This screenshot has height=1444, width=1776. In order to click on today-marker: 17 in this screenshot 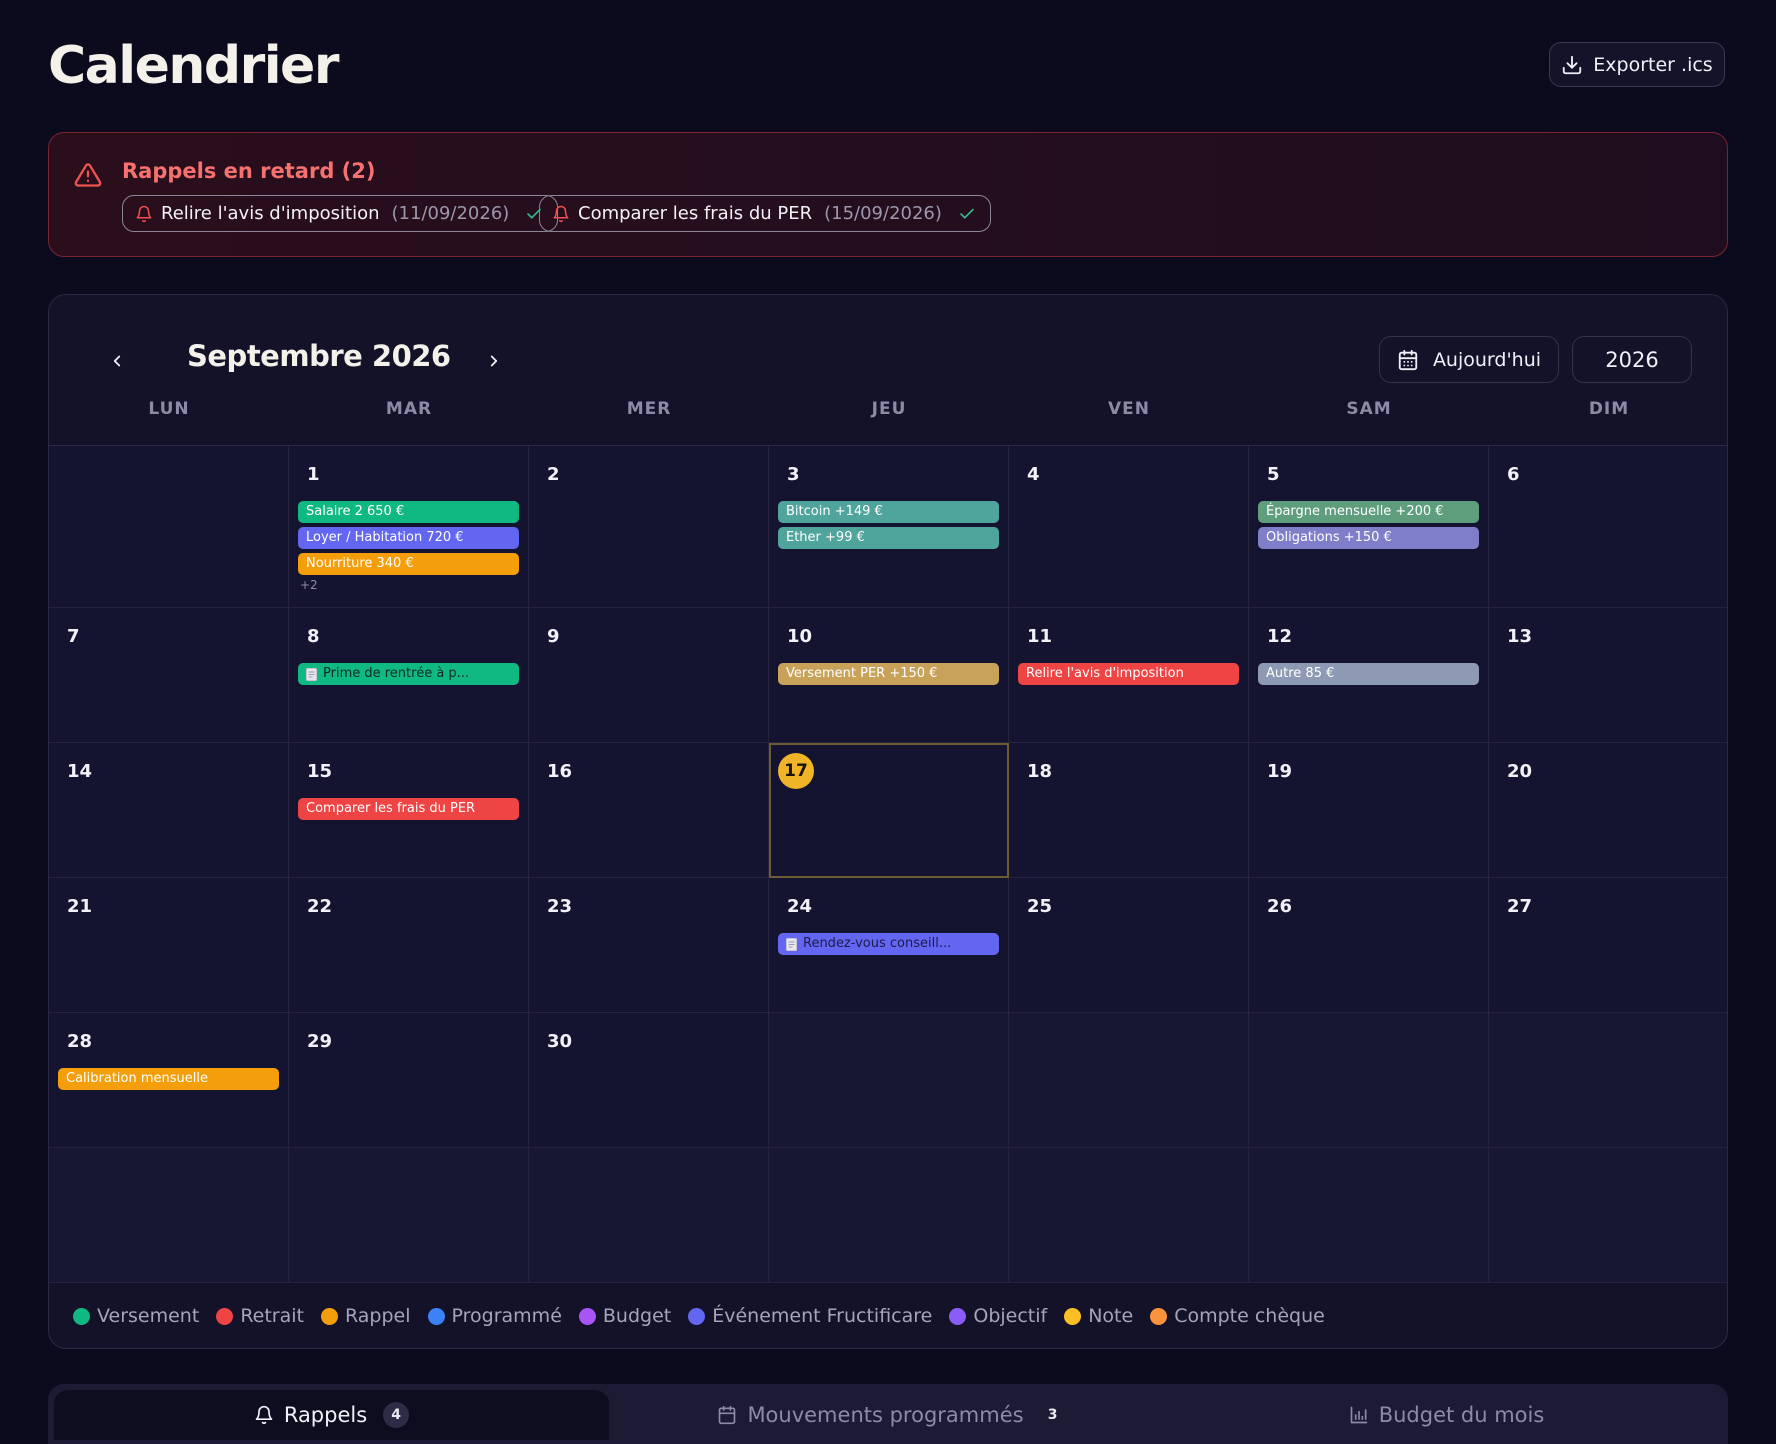, I will do `click(796, 771)`.